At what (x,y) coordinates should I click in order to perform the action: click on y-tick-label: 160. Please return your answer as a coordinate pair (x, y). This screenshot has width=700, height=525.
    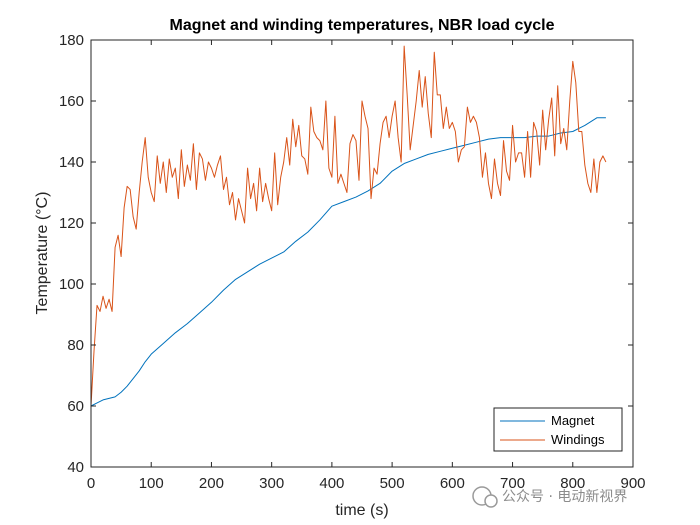
    Looking at the image, I should click on (71, 101).